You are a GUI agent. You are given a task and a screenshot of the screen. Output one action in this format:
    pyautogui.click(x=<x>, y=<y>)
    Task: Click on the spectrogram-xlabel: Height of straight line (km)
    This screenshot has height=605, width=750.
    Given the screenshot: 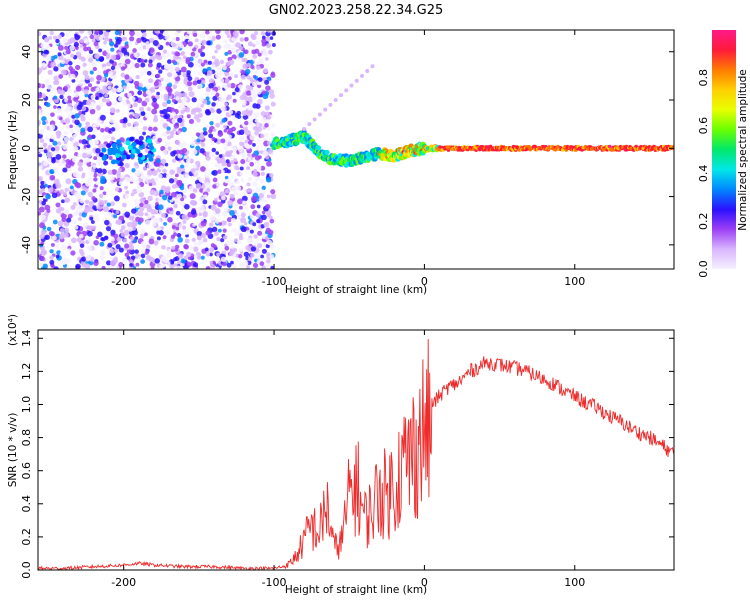 What is the action you would take?
    pyautogui.click(x=356, y=290)
    